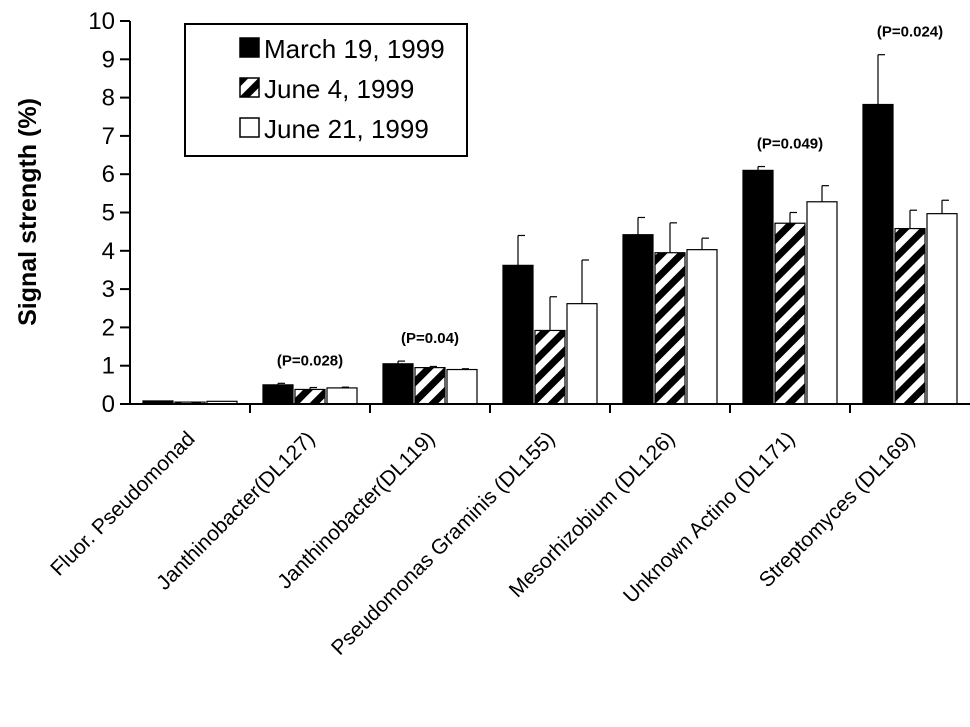 Image resolution: width=970 pixels, height=727 pixels. I want to click on legend: March 19, 1999 June 4, 1999 June 21, 1999, so click(326, 90).